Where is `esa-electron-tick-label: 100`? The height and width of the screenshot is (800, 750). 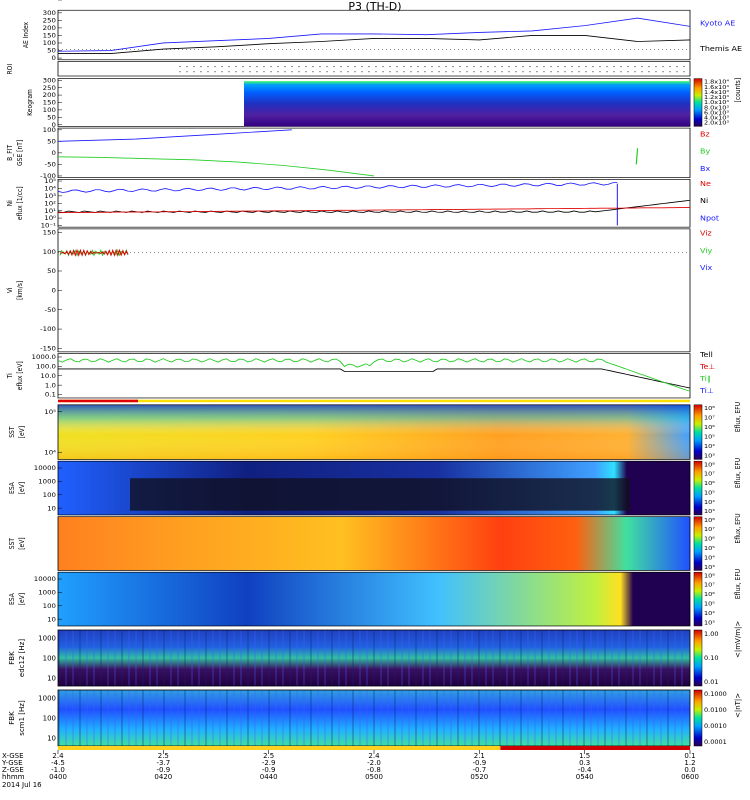 esa-electron-tick-label: 100 is located at coordinates (49, 605).